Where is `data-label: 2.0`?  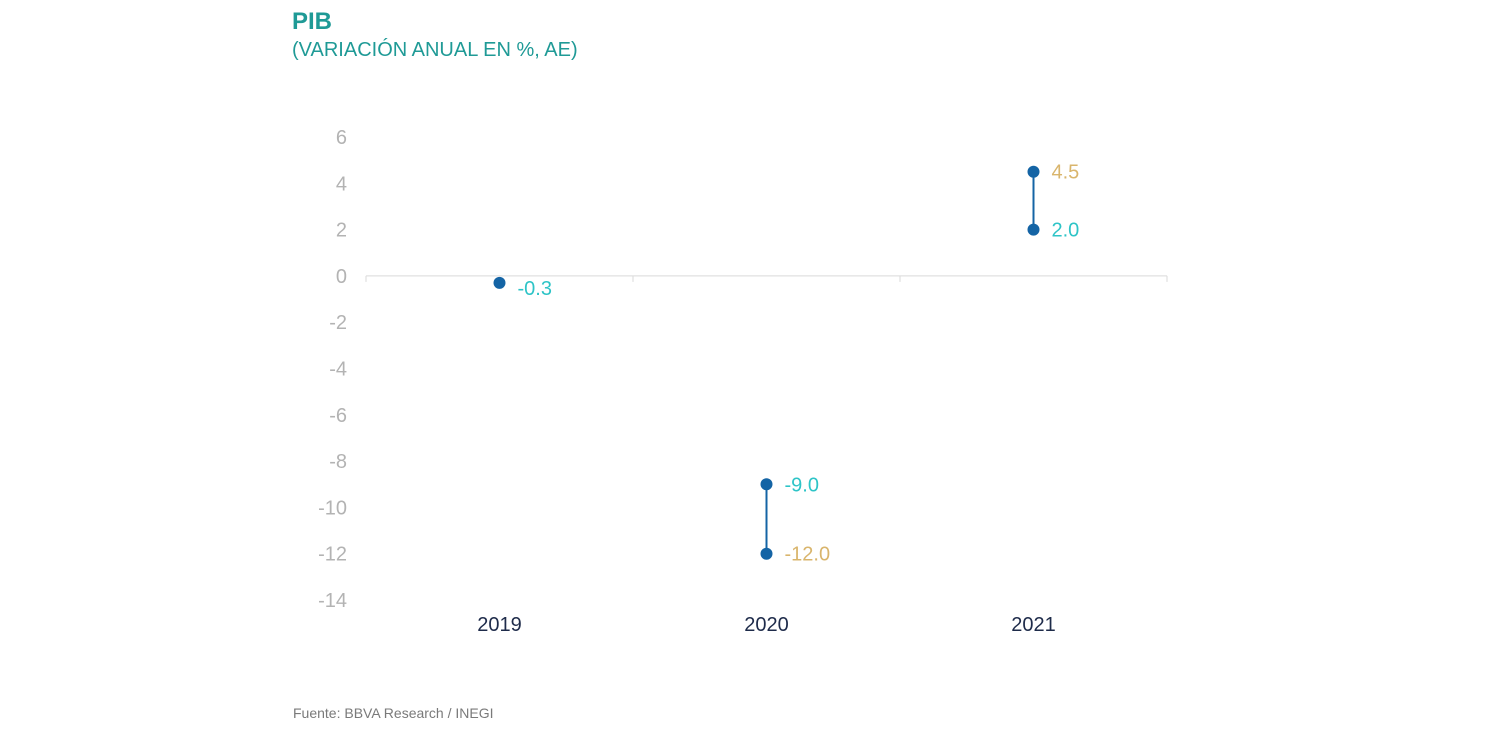 data-label: 2.0 is located at coordinates (1066, 231).